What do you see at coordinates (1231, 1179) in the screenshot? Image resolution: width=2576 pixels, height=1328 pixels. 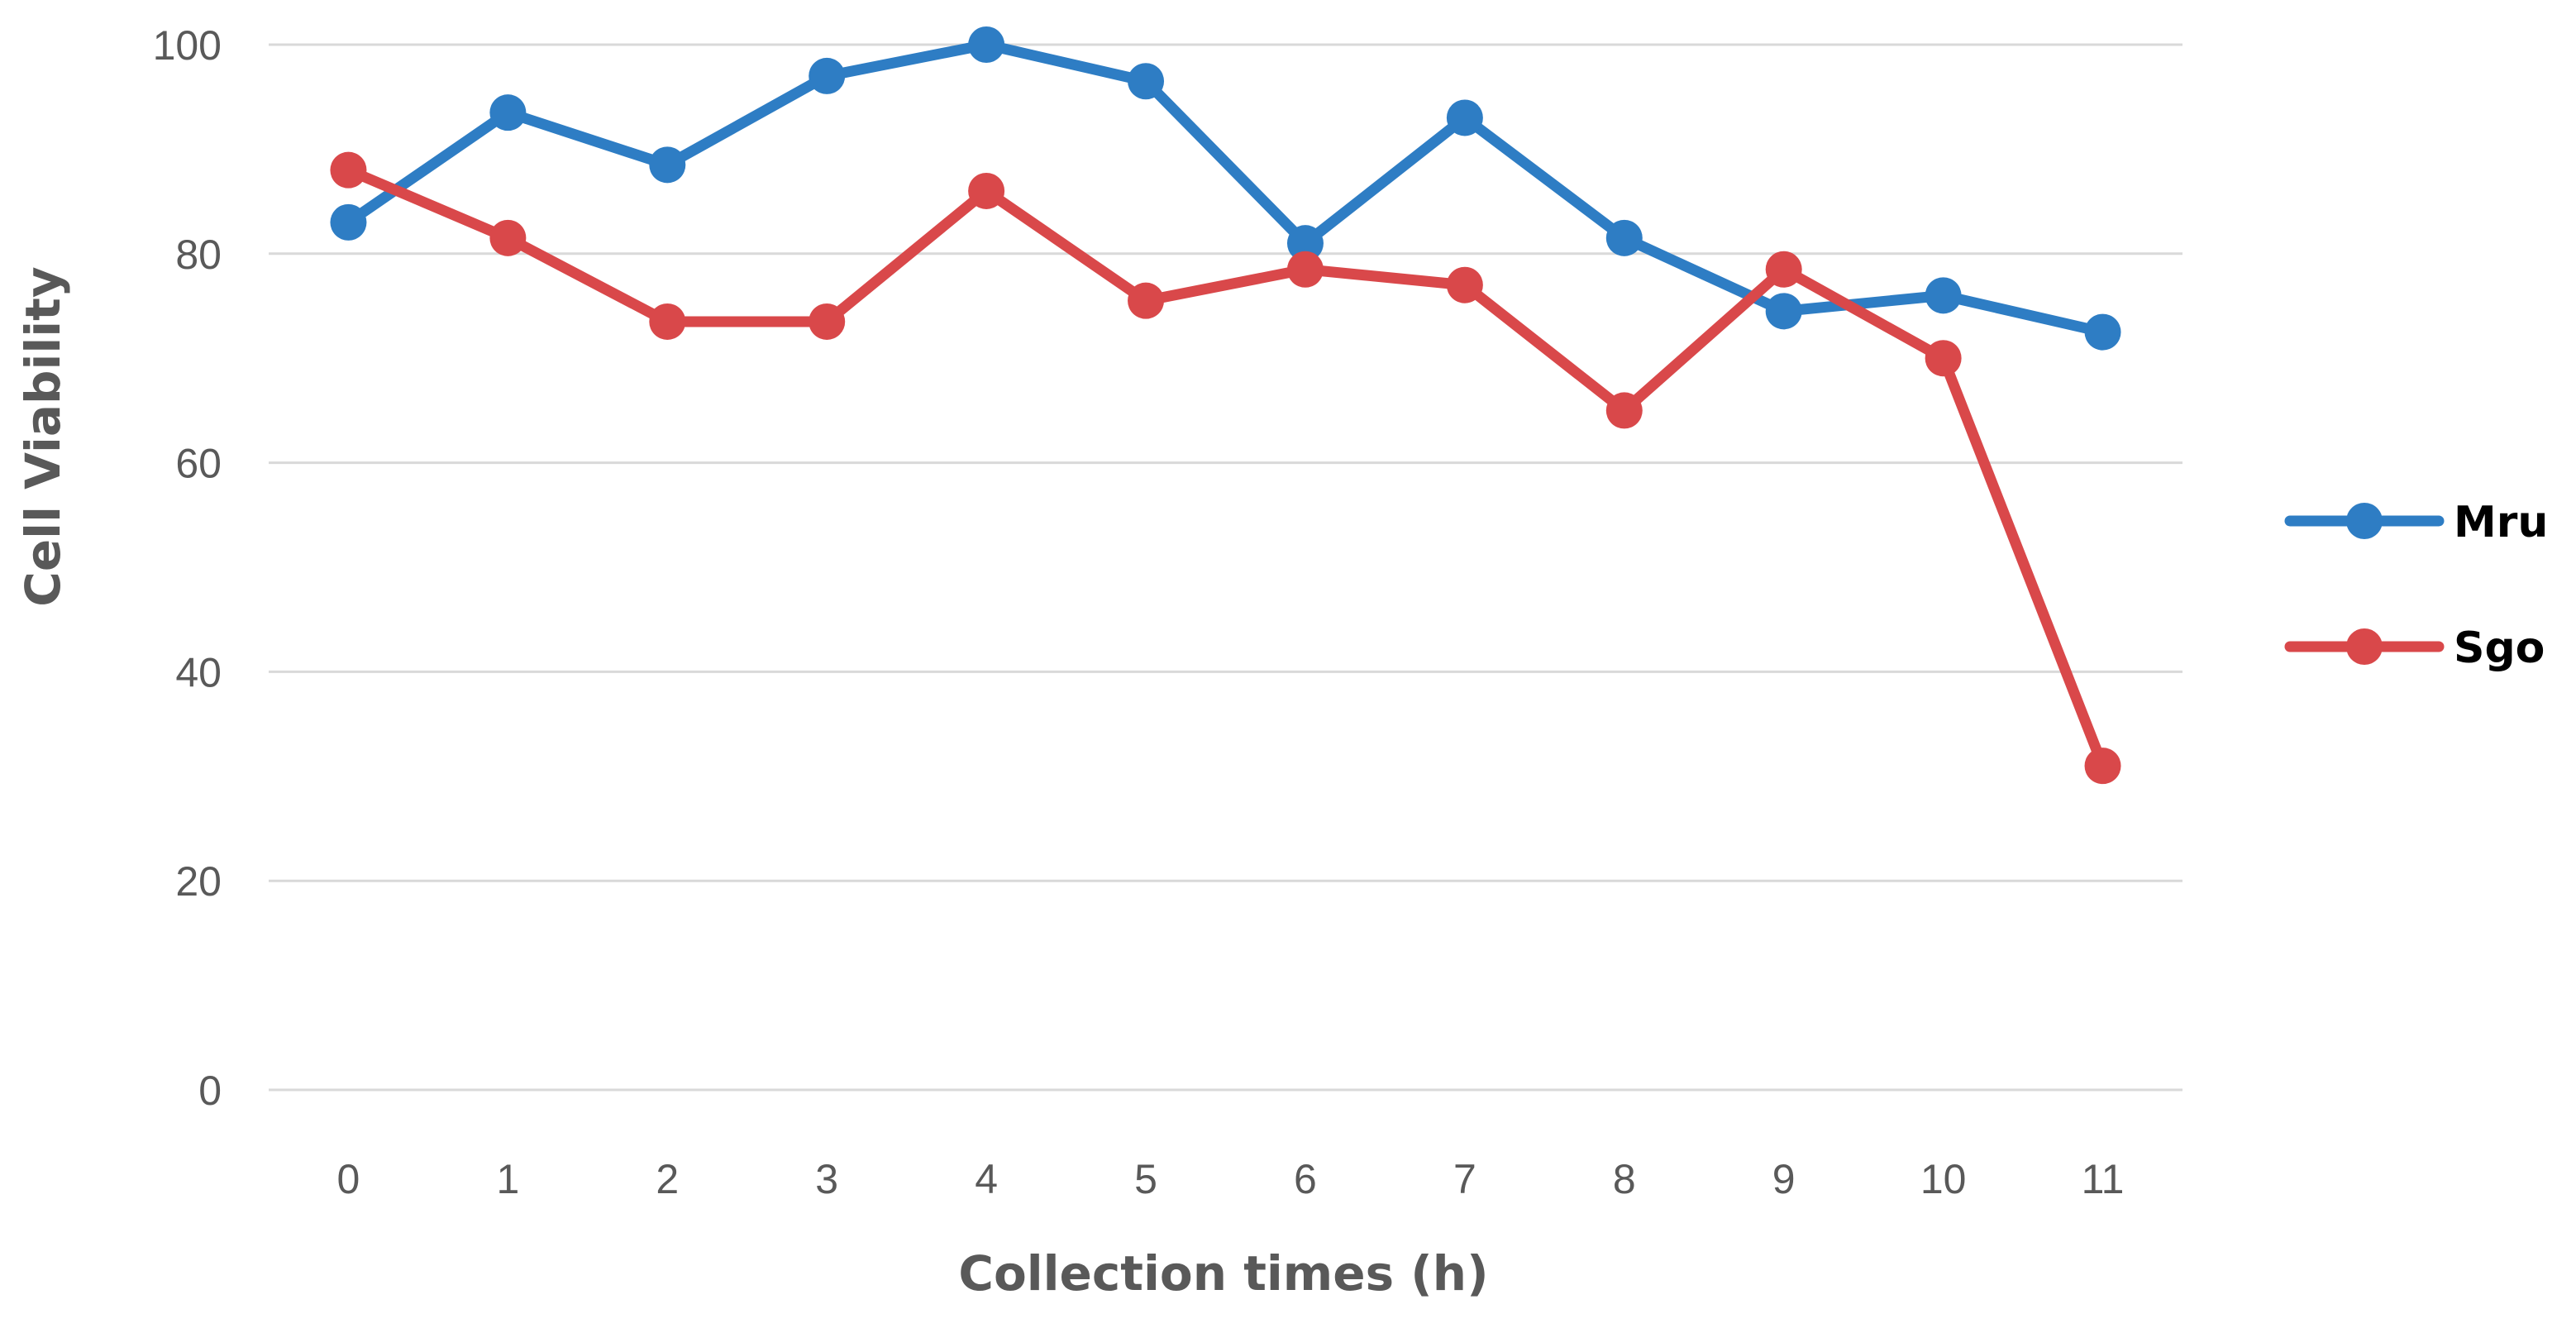 I see `x-axis-tick-labels: 0 1 2 3 4 5 6 7 8 9 10 11` at bounding box center [1231, 1179].